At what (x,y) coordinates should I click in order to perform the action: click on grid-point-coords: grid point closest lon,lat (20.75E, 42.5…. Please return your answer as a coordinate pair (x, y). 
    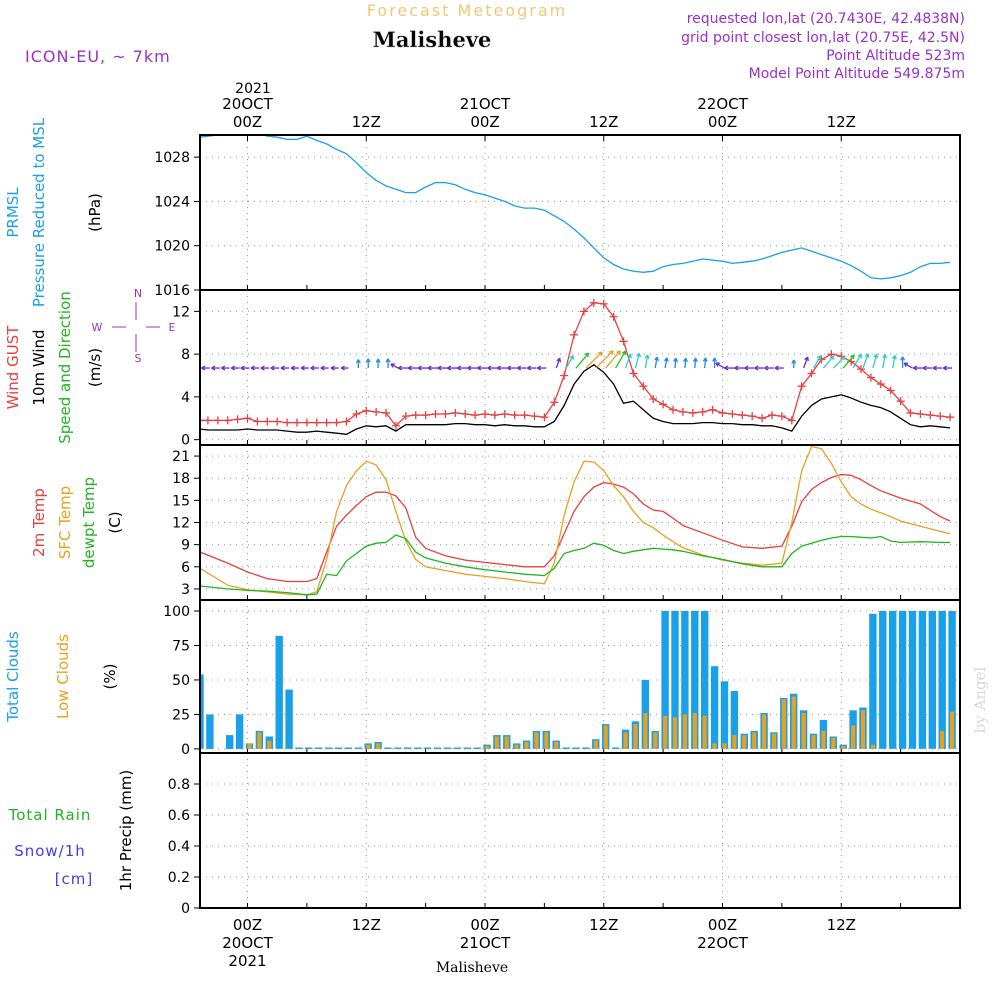
    Looking at the image, I should click on (823, 38).